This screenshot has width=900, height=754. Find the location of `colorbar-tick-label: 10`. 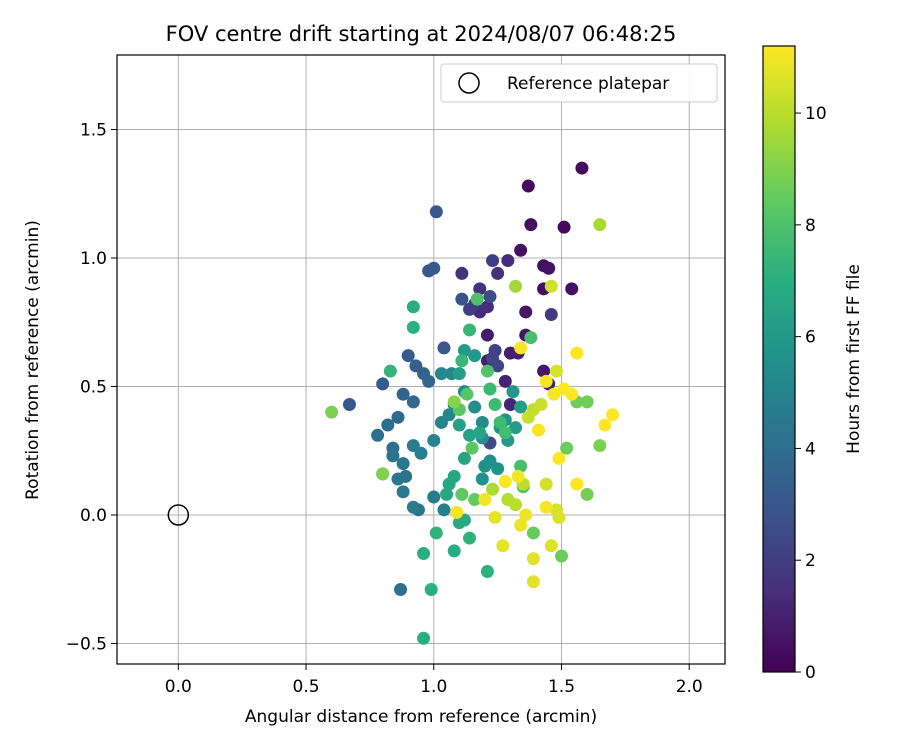

colorbar-tick-label: 10 is located at coordinates (816, 114).